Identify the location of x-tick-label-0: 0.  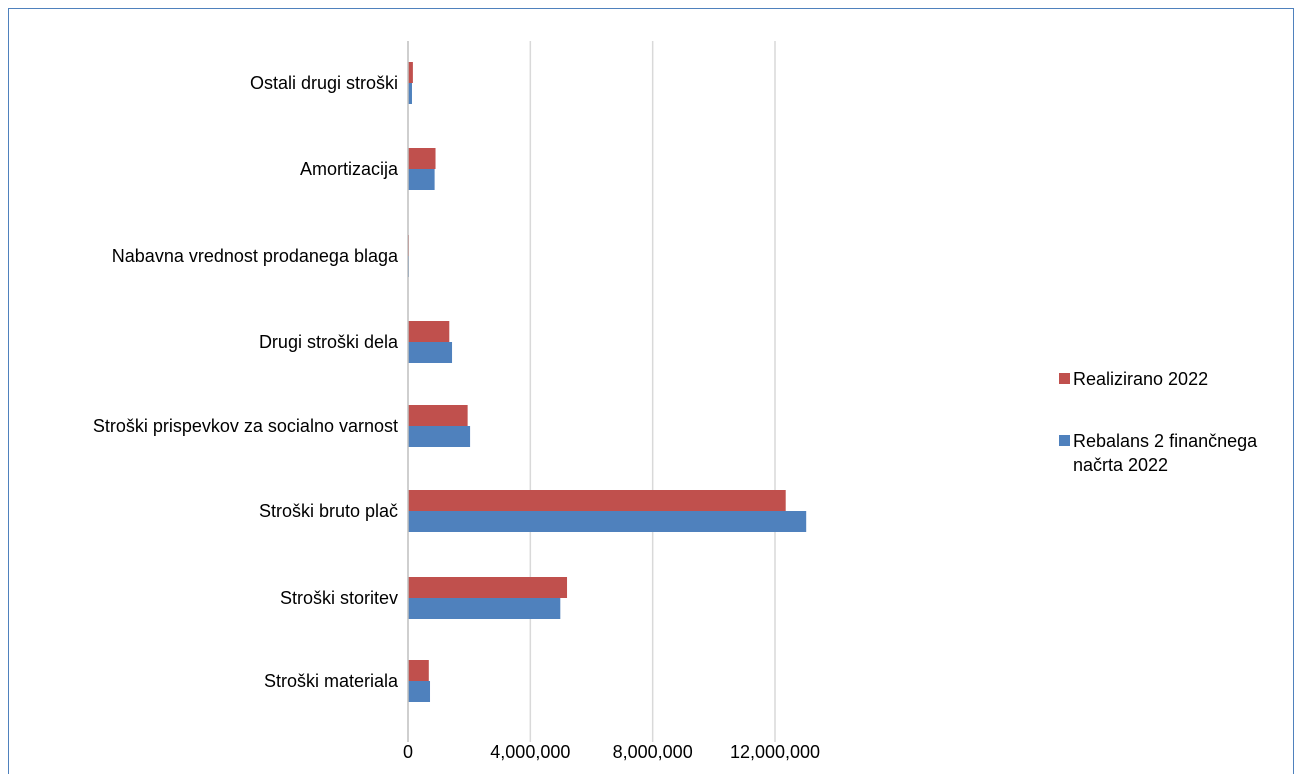
(408, 752).